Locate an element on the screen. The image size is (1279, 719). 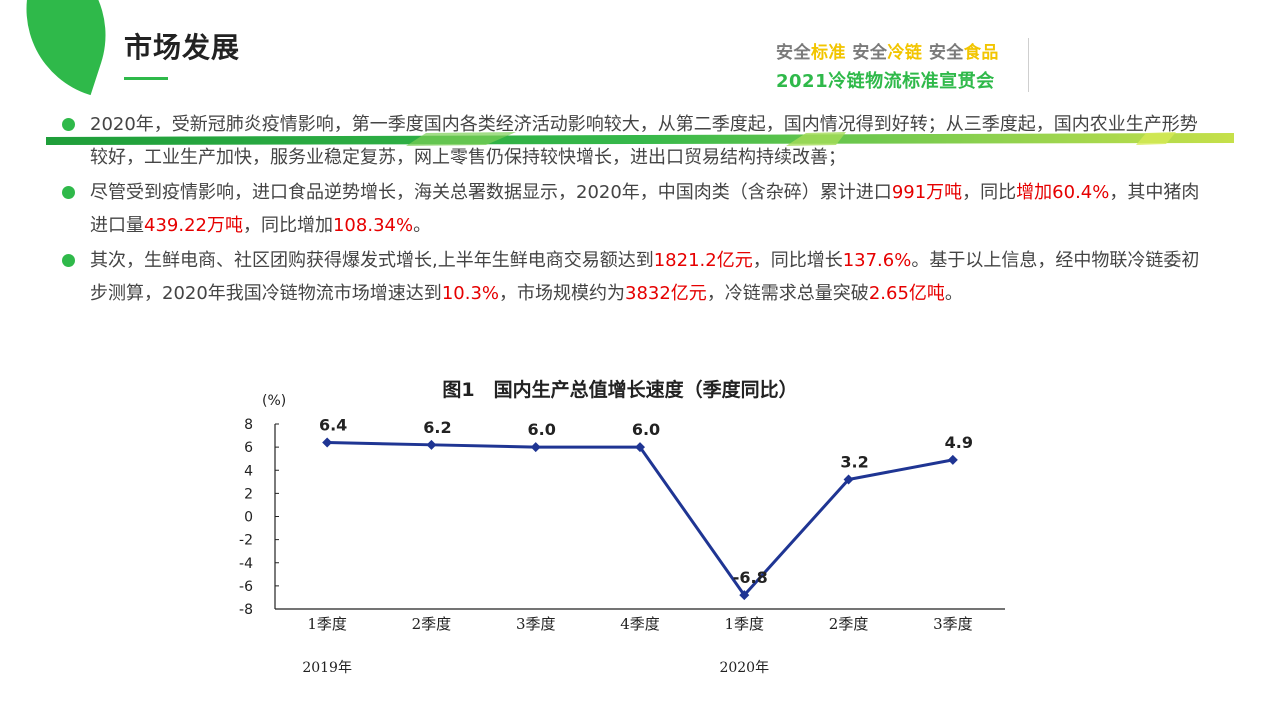
y-tick-label: -6 is located at coordinates (246, 587).